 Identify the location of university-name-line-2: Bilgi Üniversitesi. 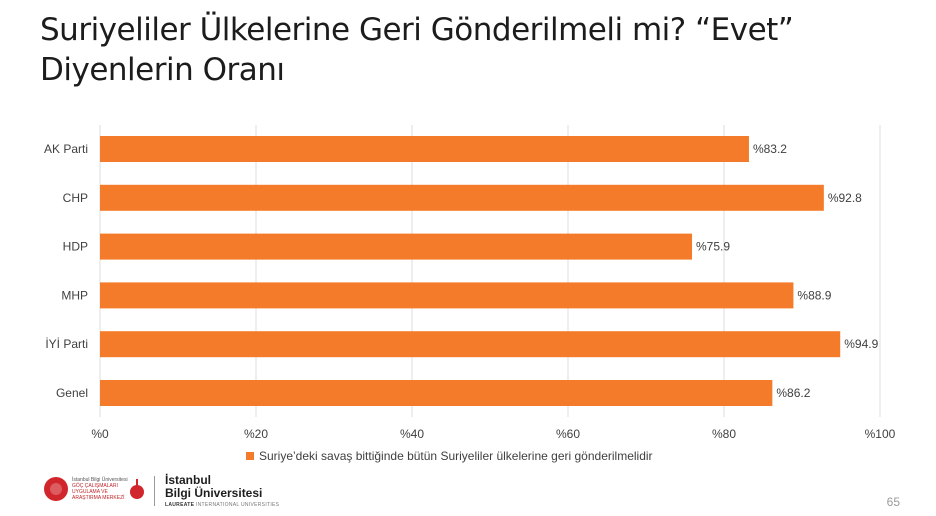
(214, 493).